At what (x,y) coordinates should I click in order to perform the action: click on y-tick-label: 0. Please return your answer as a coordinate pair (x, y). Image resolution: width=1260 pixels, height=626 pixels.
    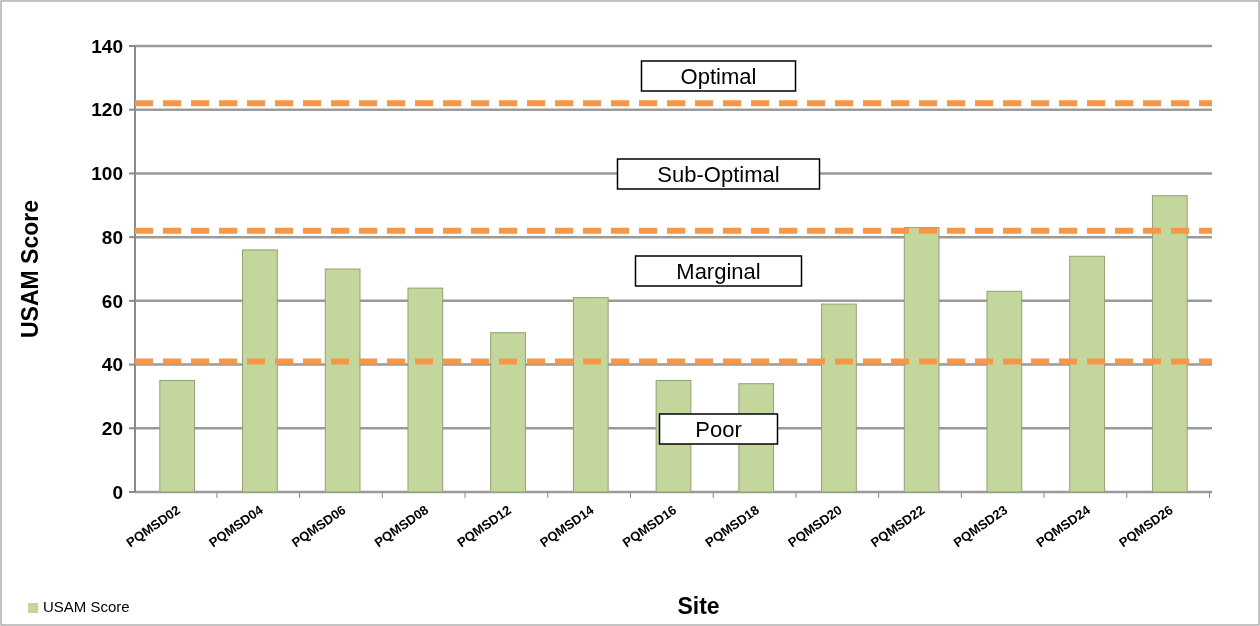
    Looking at the image, I should click on (117, 492).